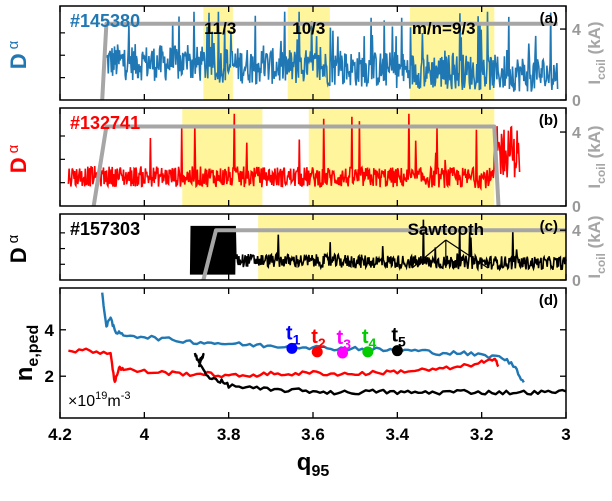 The height and width of the screenshot is (501, 612). Describe the element at coordinates (482, 434) in the screenshot. I see `x-tick-label-6: 3.2` at that location.